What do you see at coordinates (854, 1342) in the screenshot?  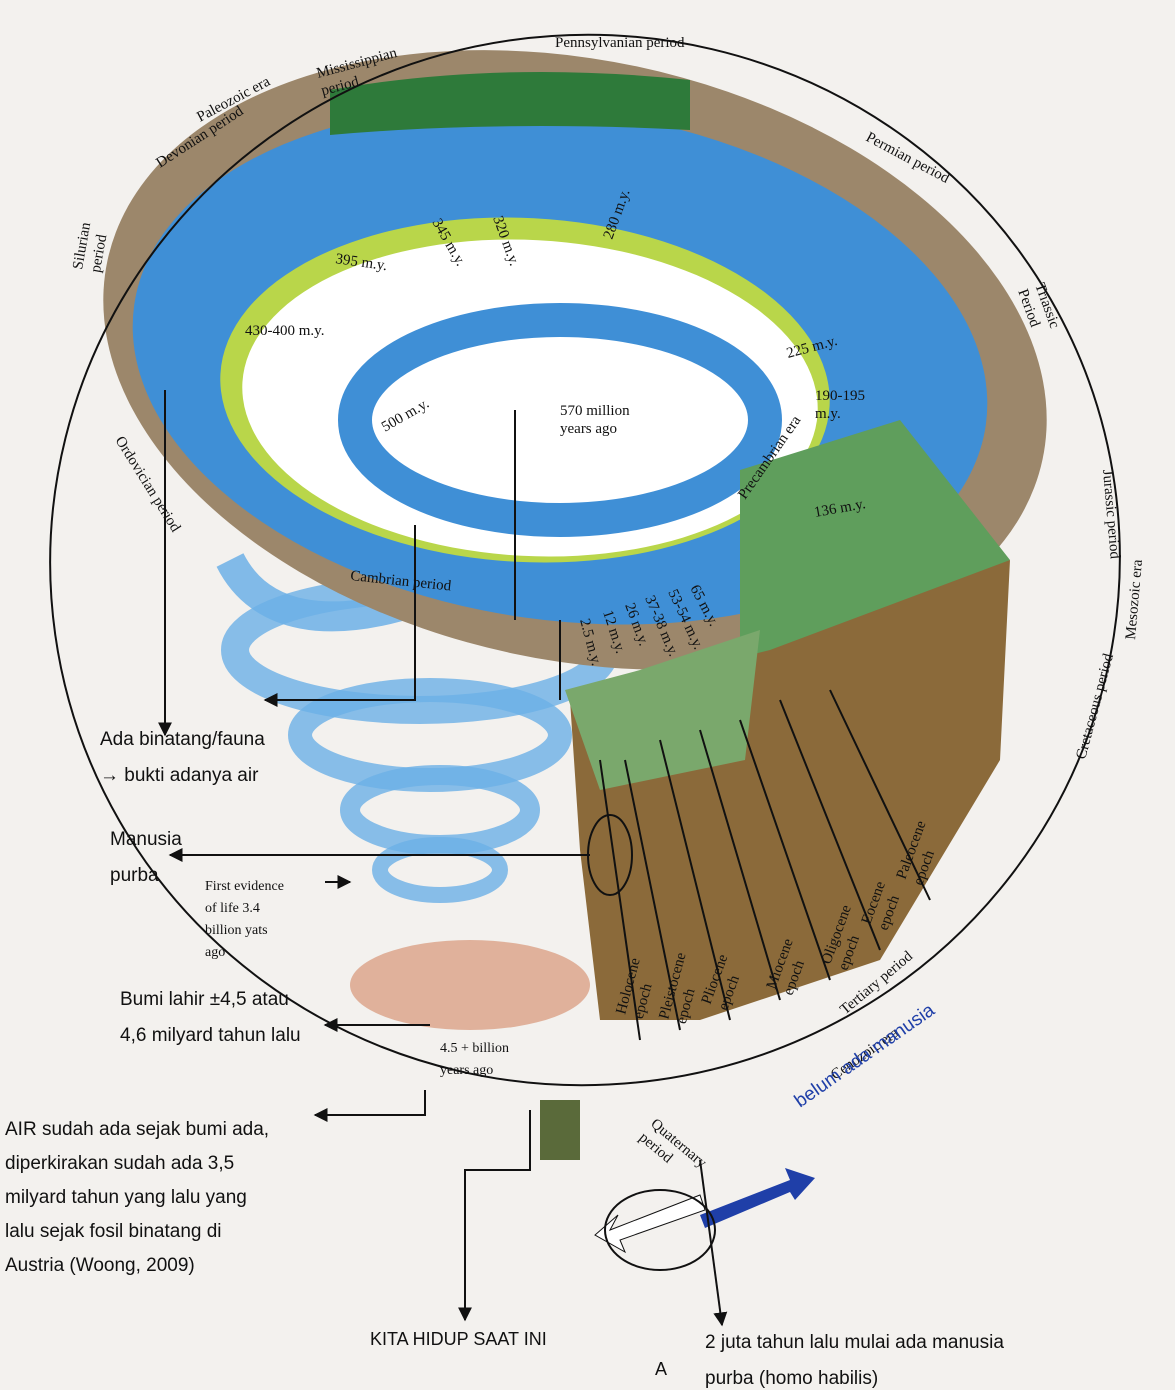 I see `note-label: 2 juta tahun lalu mulai ada manusia` at bounding box center [854, 1342].